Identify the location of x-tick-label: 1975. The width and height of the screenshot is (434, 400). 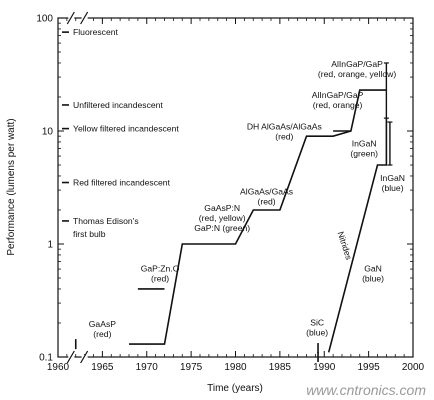
(191, 367).